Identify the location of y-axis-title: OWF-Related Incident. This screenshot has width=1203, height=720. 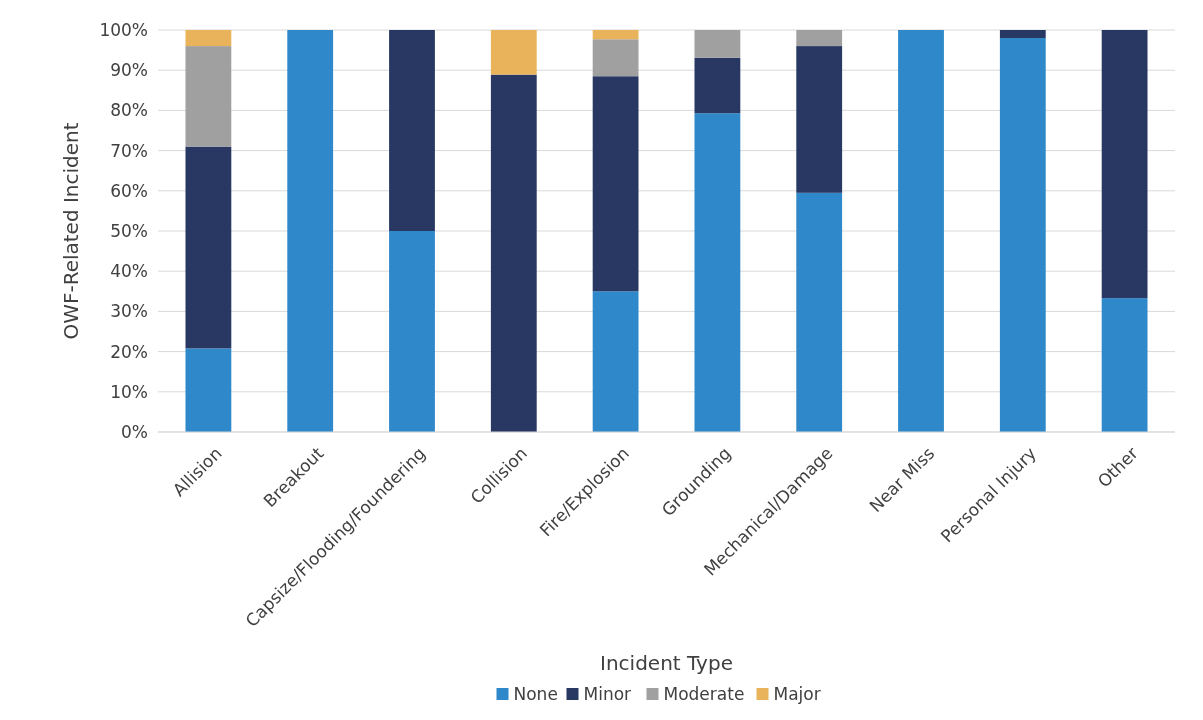
(71, 231).